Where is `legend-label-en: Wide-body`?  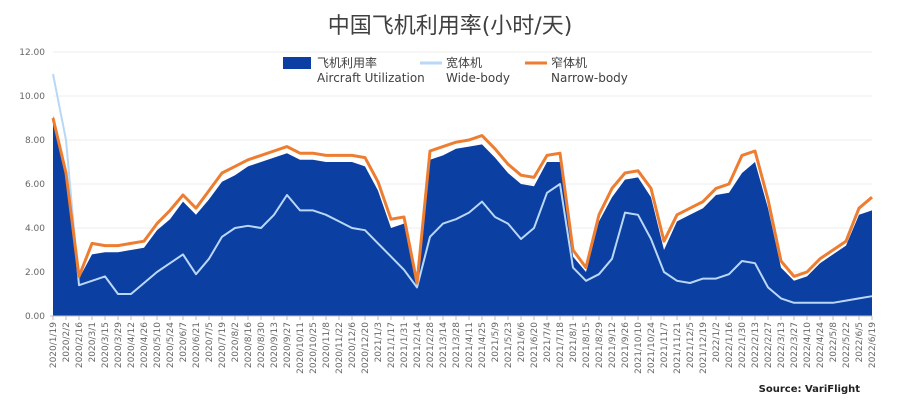 legend-label-en: Wide-body is located at coordinates (478, 78).